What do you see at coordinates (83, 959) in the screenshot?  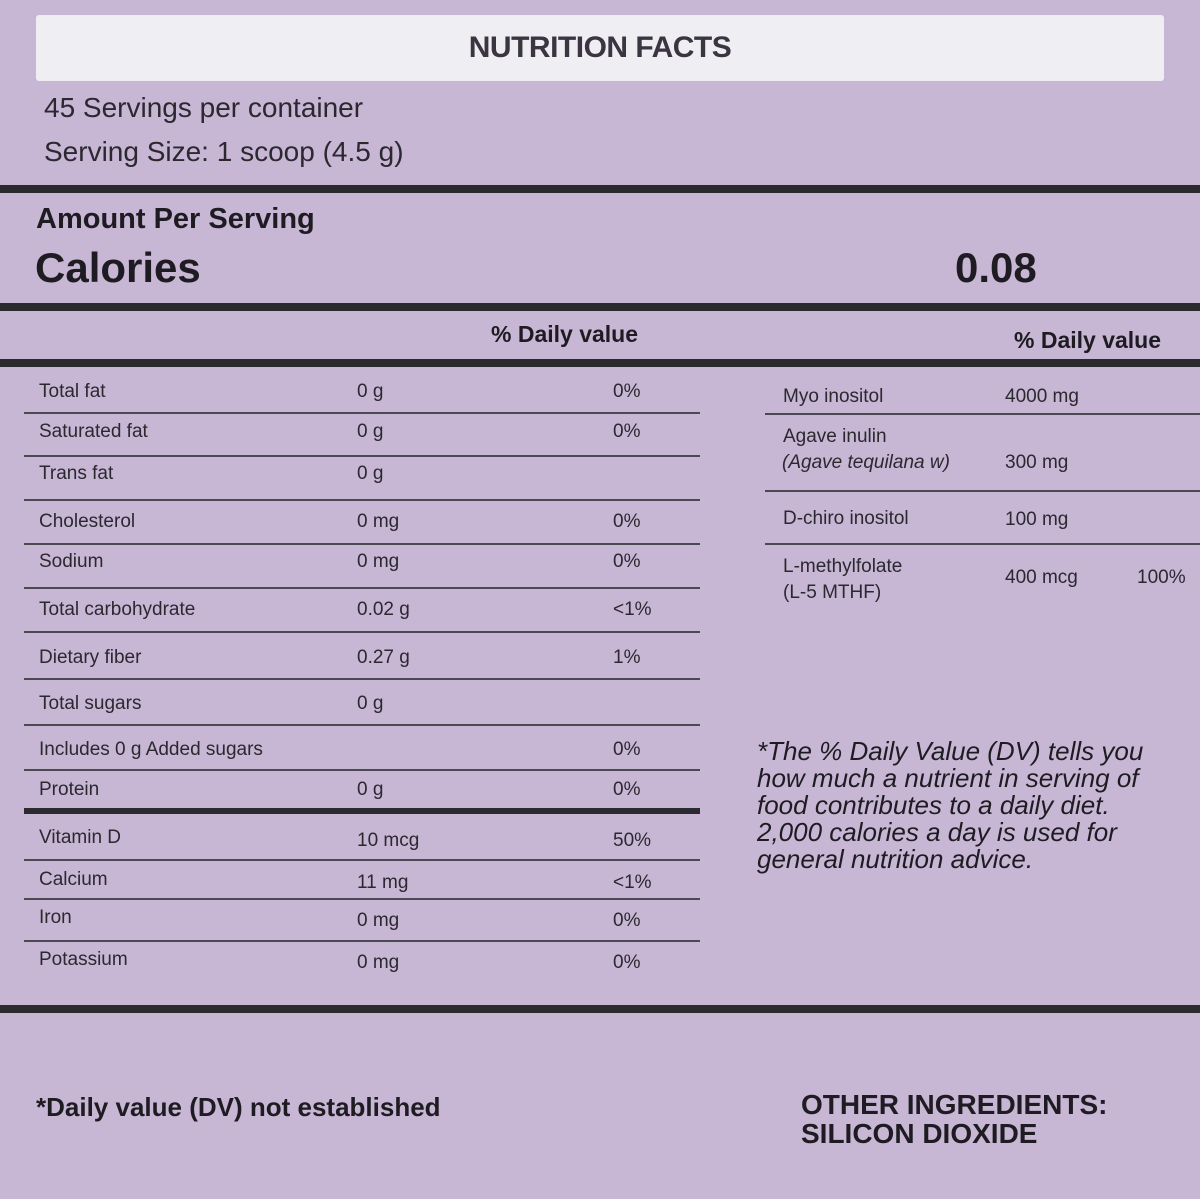 I see `vitamin-name: Potassium` at bounding box center [83, 959].